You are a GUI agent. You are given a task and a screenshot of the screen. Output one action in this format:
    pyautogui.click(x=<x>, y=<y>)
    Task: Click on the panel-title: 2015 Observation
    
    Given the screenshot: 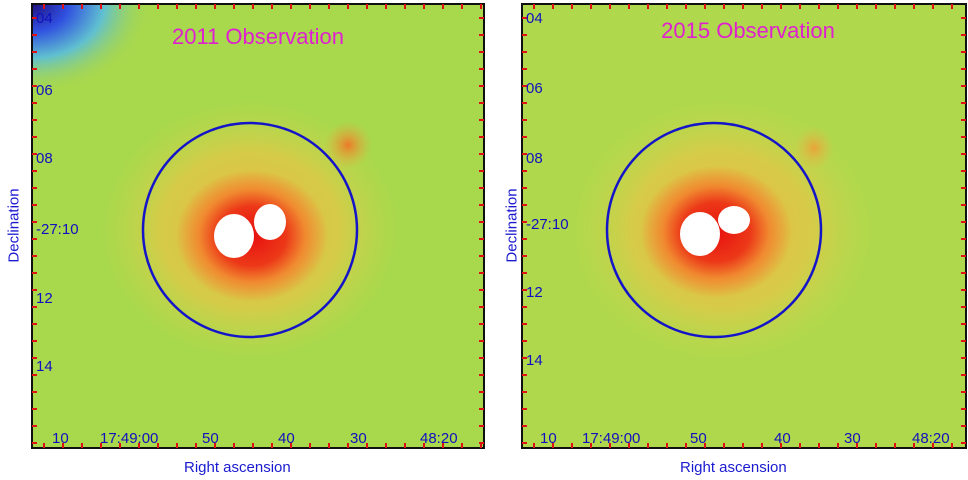 What is the action you would take?
    pyautogui.click(x=748, y=30)
    